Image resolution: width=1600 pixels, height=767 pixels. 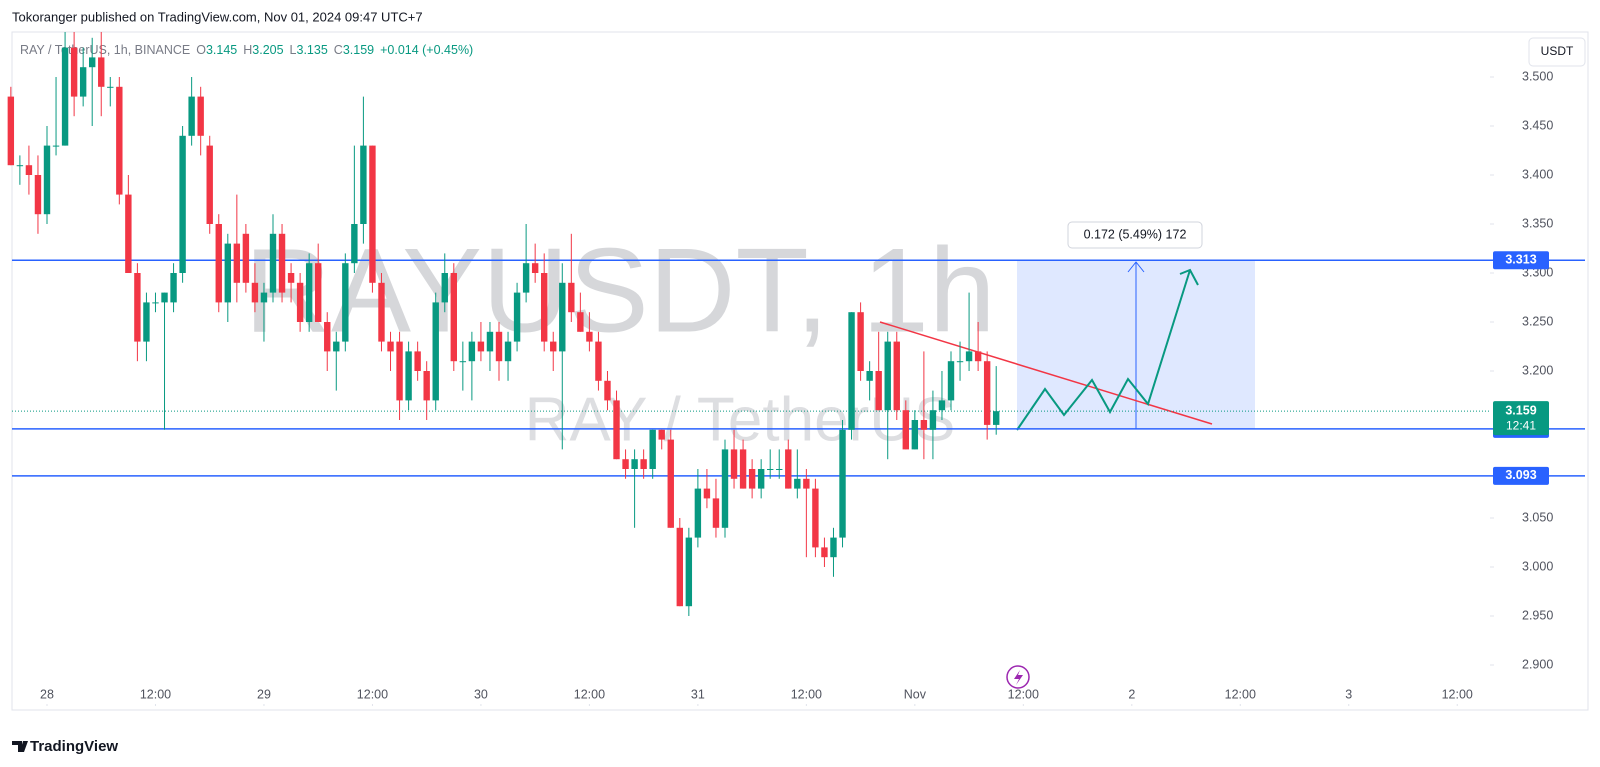 I want to click on legend-change: +0.014 (+0.45%), so click(x=426, y=50).